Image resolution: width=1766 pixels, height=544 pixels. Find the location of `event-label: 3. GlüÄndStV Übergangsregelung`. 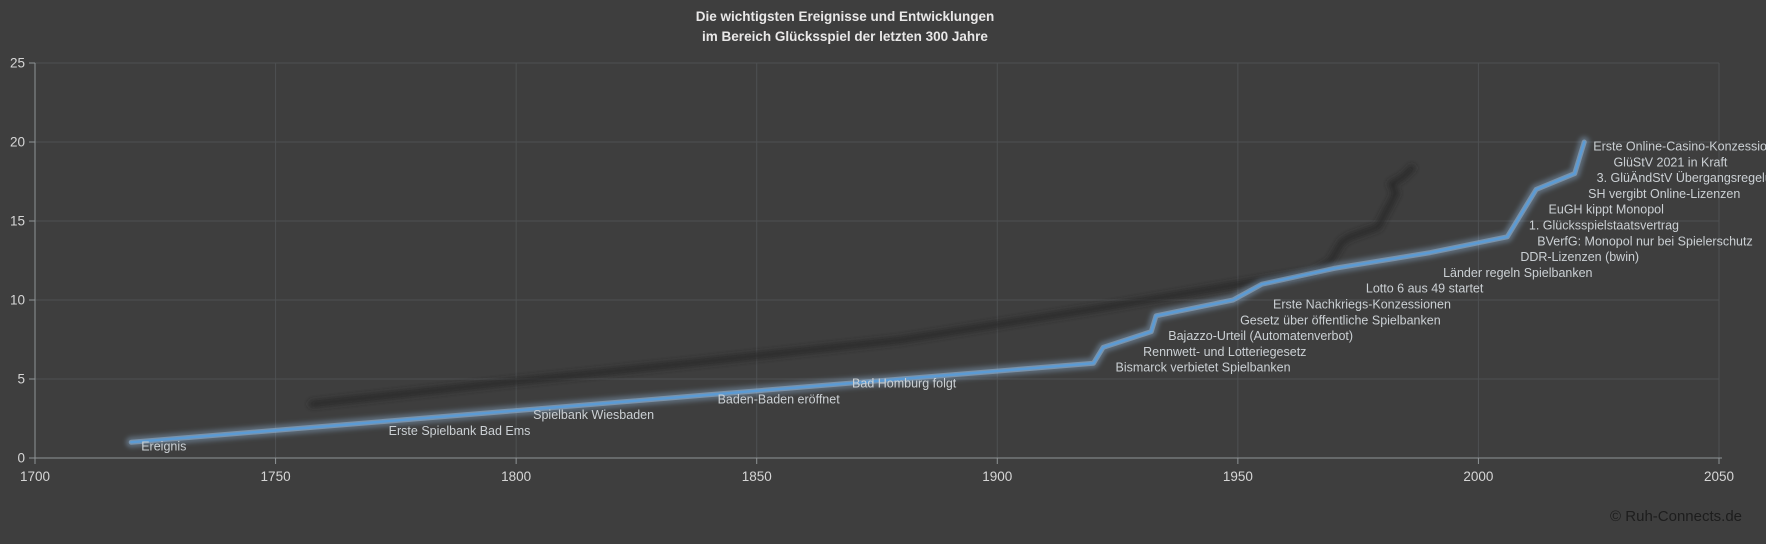

event-label: 3. GlüÄndStV Übergangsregelung is located at coordinates (1681, 178).